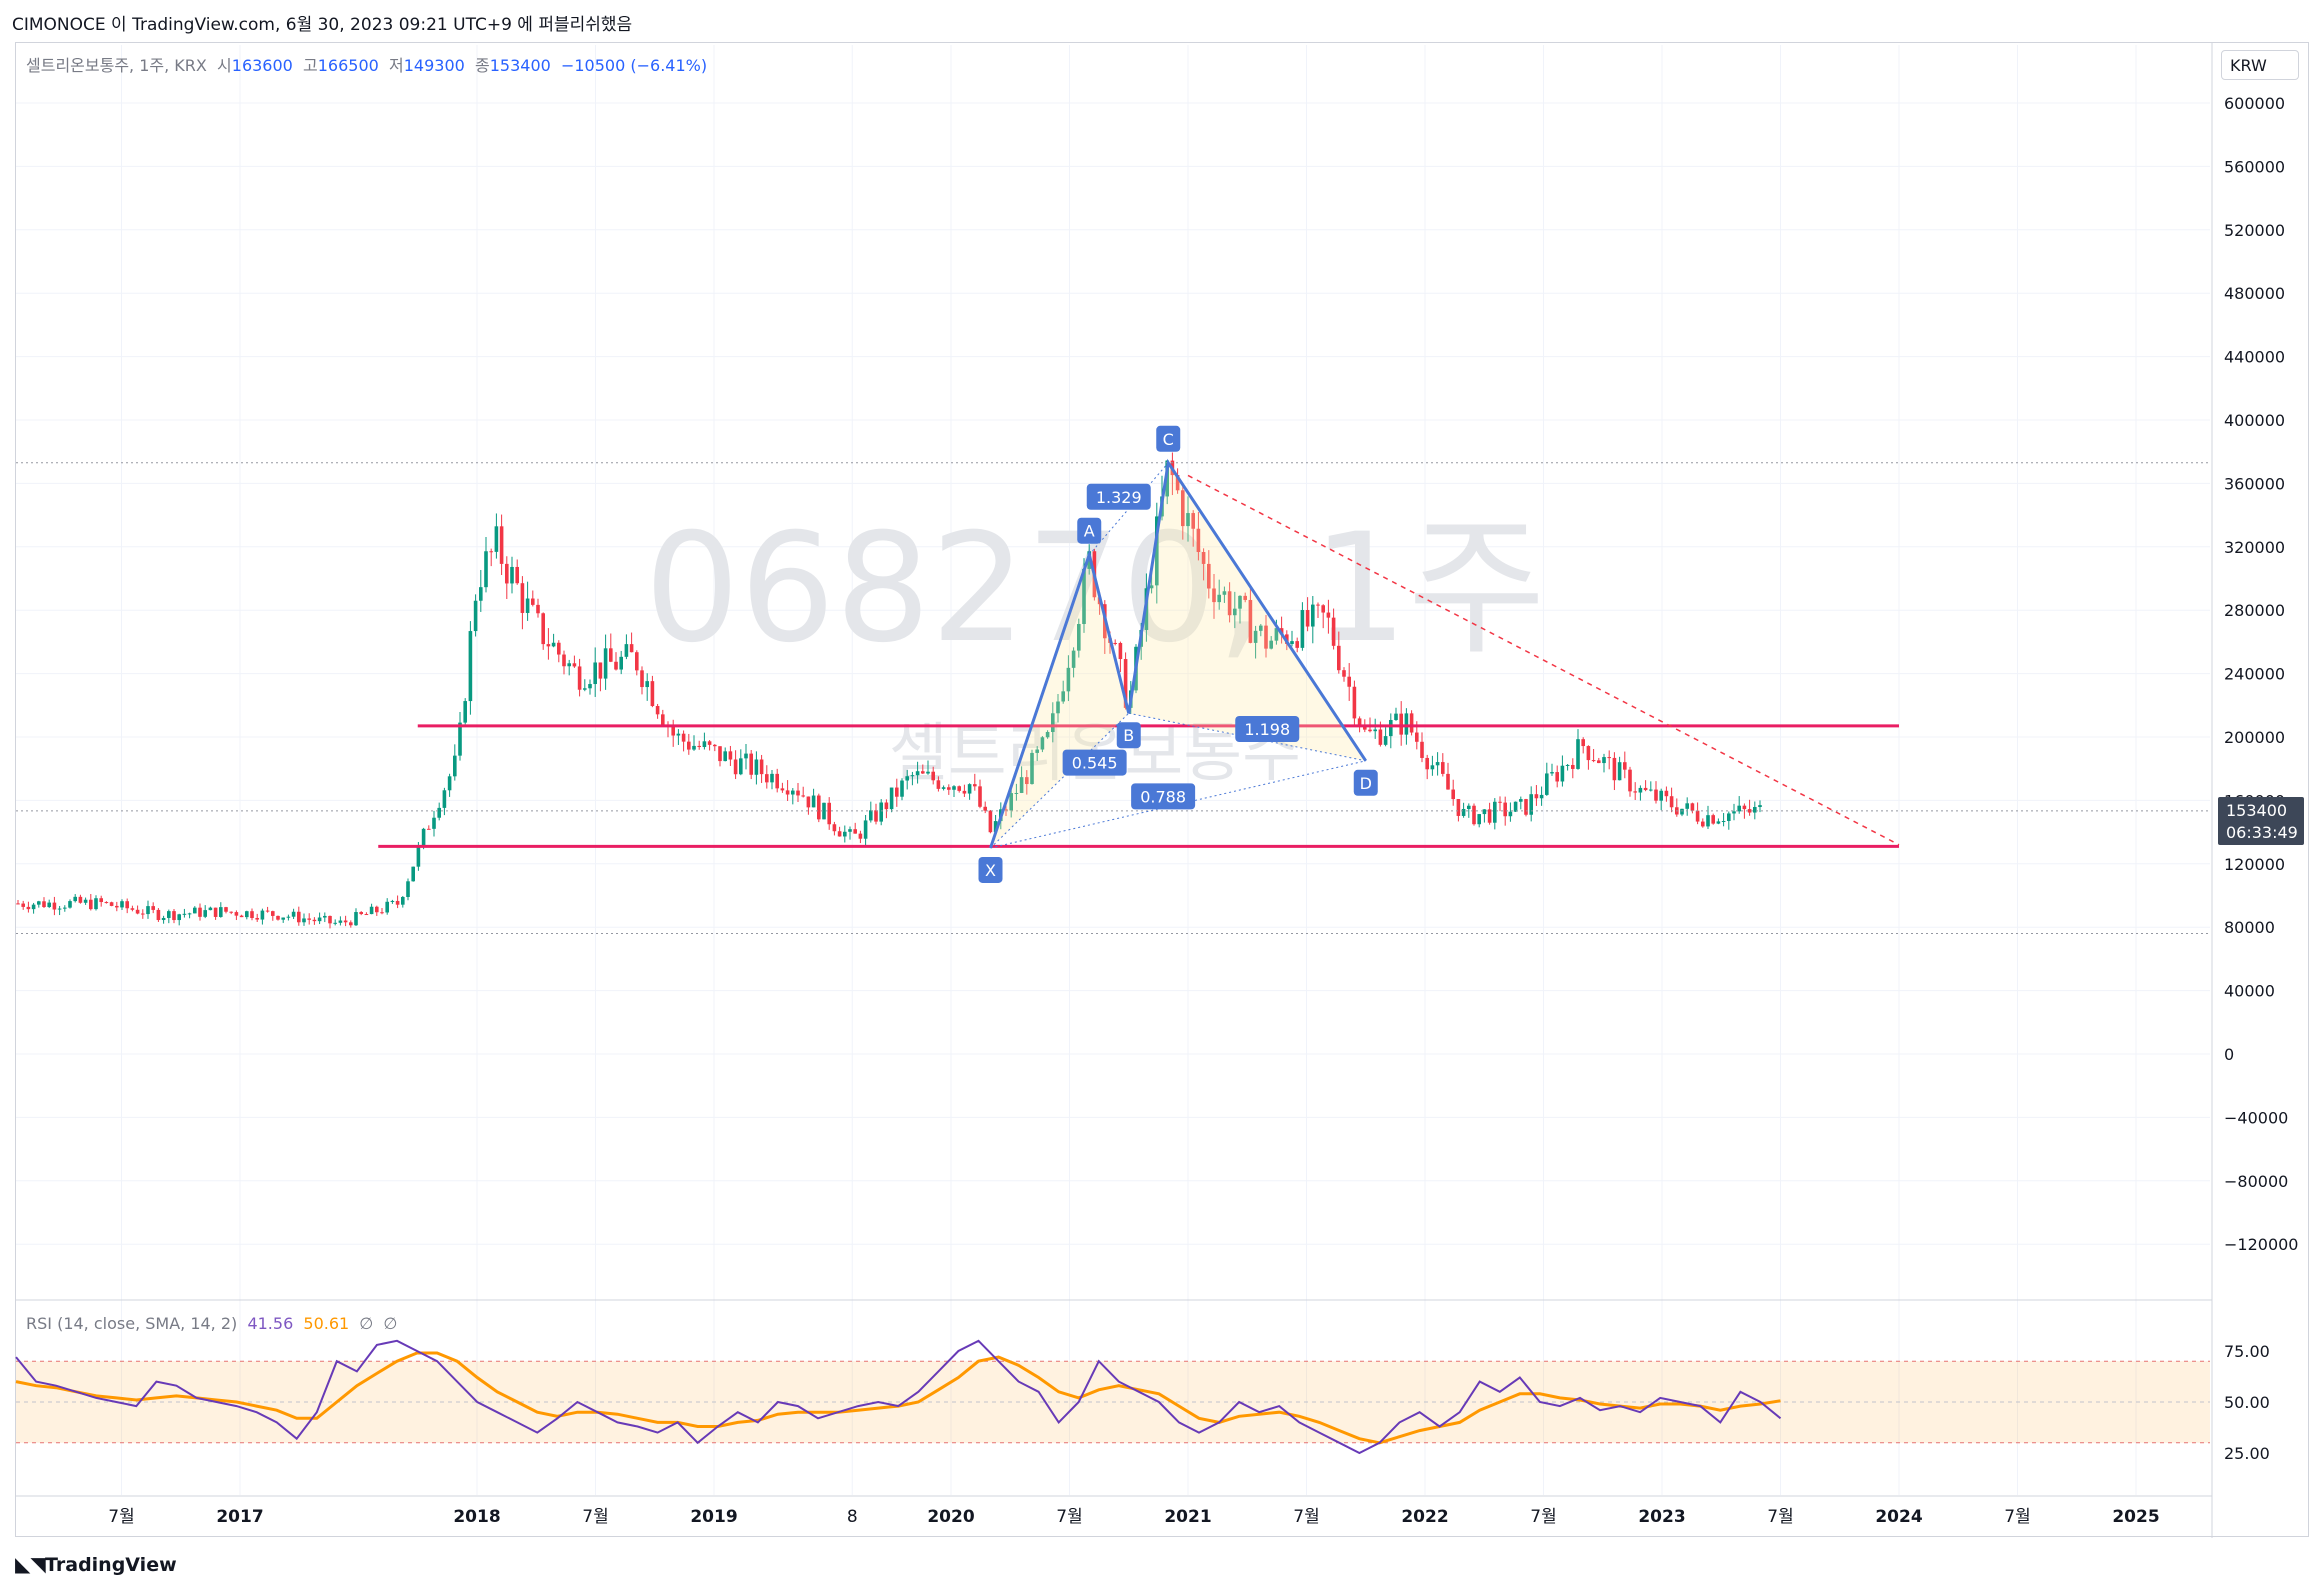  Describe the element at coordinates (2247, 1351) in the screenshot. I see `rsi-tick-label: 75.00` at that location.